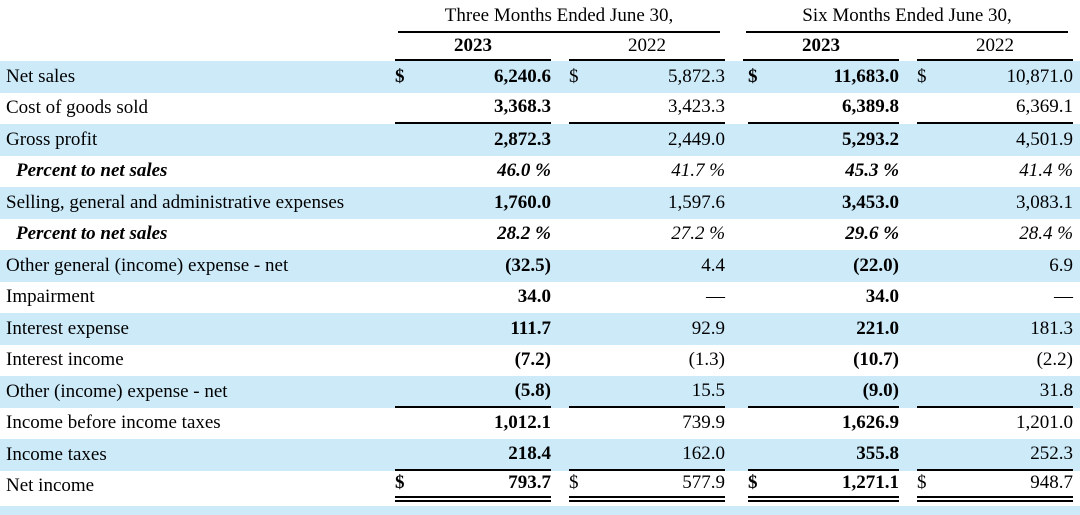 Image resolution: width=1080 pixels, height=515 pixels. I want to click on value-cell: 92.9, so click(645, 329).